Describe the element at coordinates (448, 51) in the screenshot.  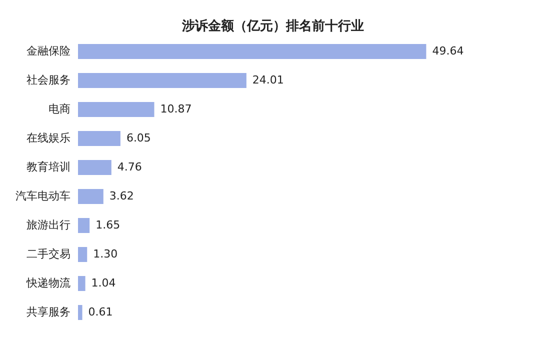
I see `data-label: 49.64` at that location.